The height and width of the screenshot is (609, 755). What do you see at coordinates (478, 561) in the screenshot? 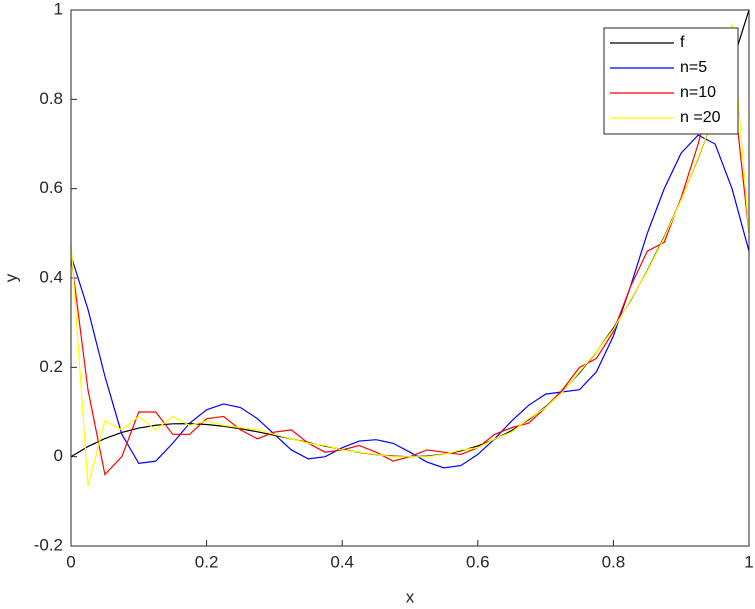
I see `x-tick-label: 0.6` at bounding box center [478, 561].